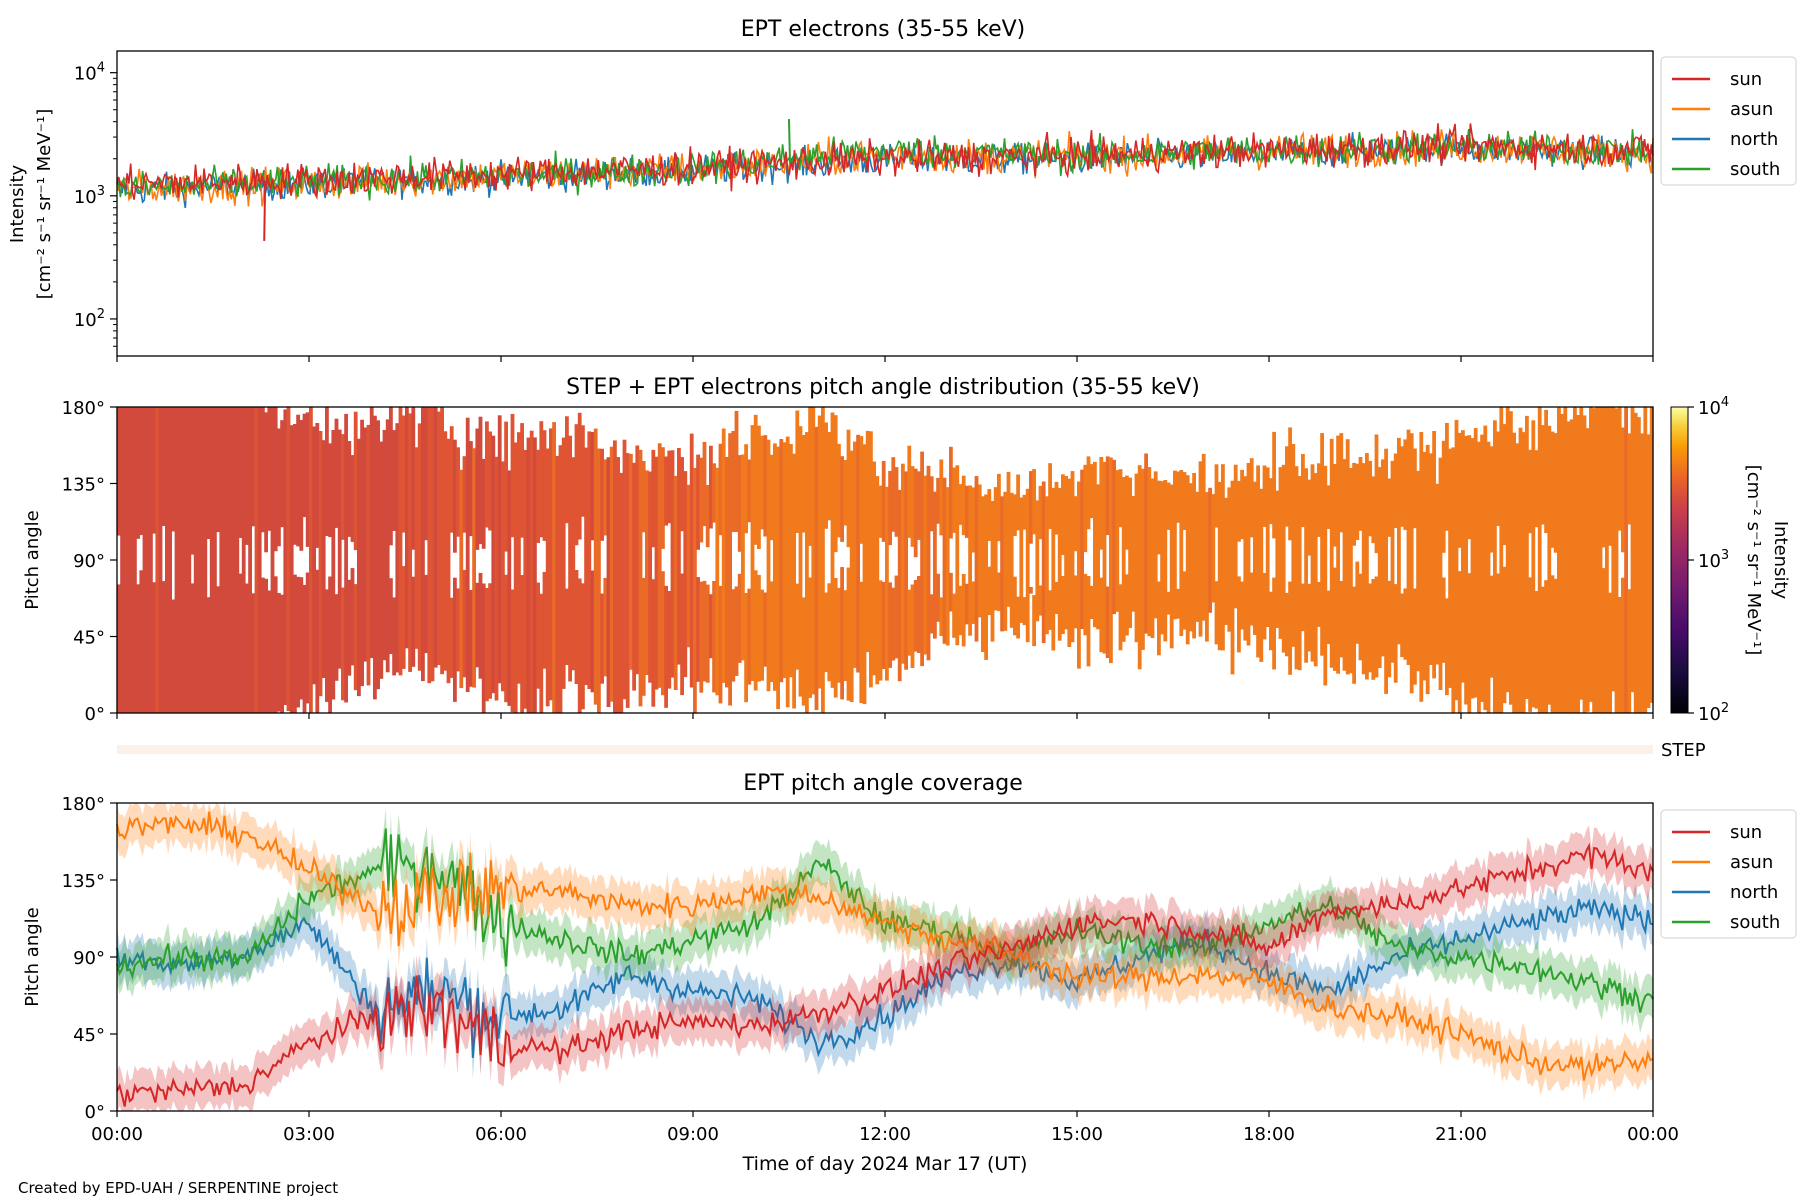 The height and width of the screenshot is (1200, 1800). What do you see at coordinates (101, 191) in the screenshot?
I see `tick-exponent: 3` at bounding box center [101, 191].